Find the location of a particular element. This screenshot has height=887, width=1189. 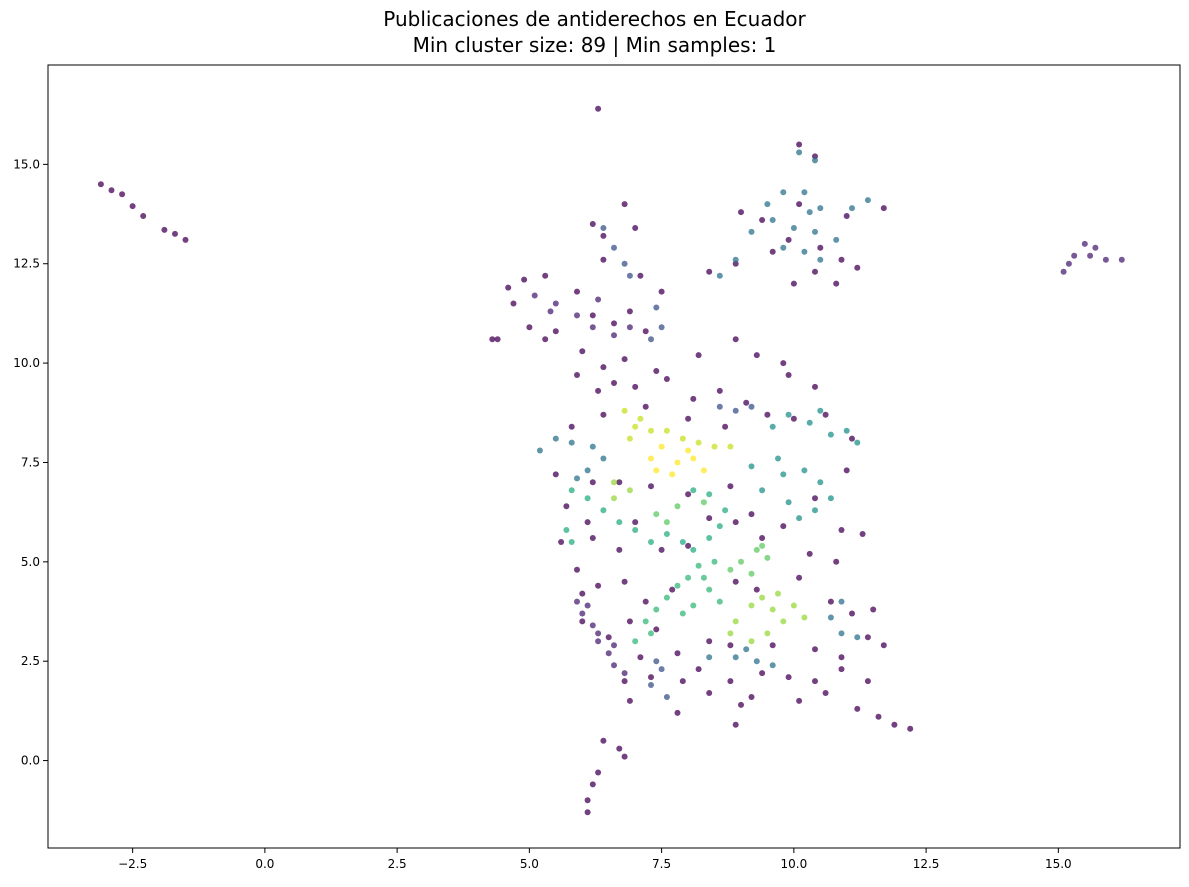

x-tick-label: 5.0 is located at coordinates (529, 864).